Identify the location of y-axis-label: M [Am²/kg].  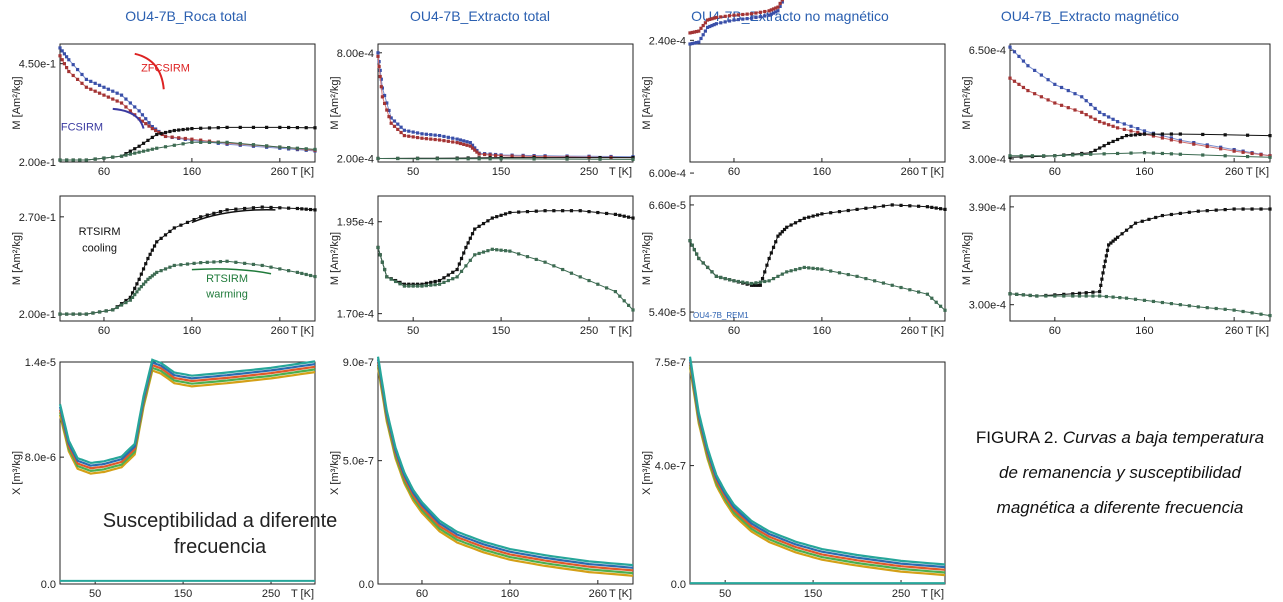
(17, 258).